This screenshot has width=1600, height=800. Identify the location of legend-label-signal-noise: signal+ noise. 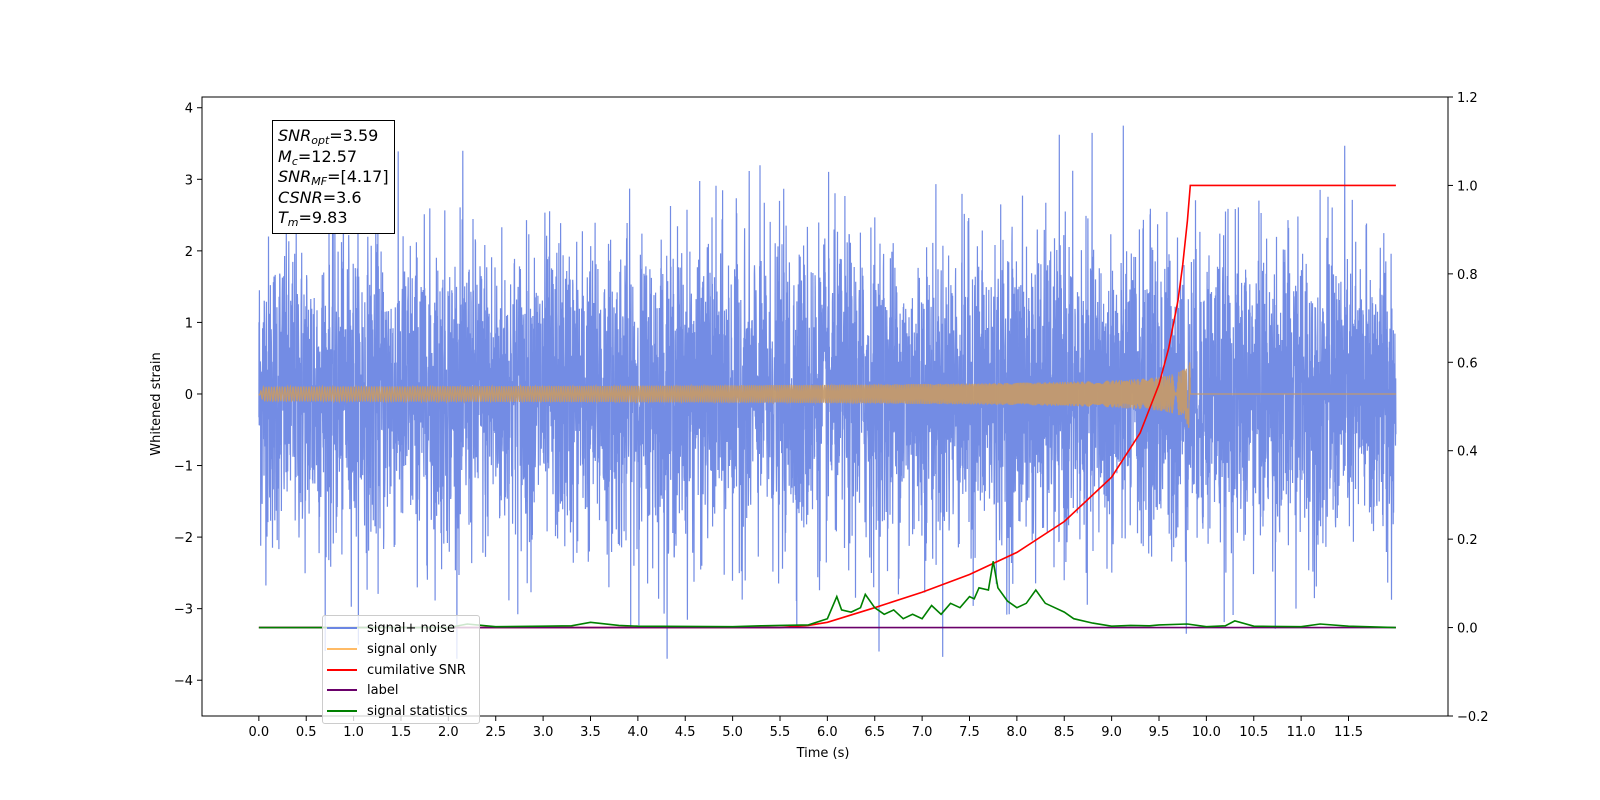
(411, 628).